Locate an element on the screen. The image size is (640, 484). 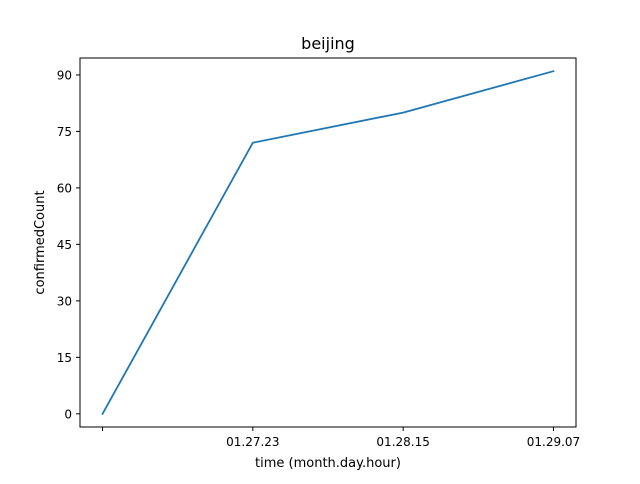
x-axis-label: time (month.day.hour) is located at coordinates (328, 463).